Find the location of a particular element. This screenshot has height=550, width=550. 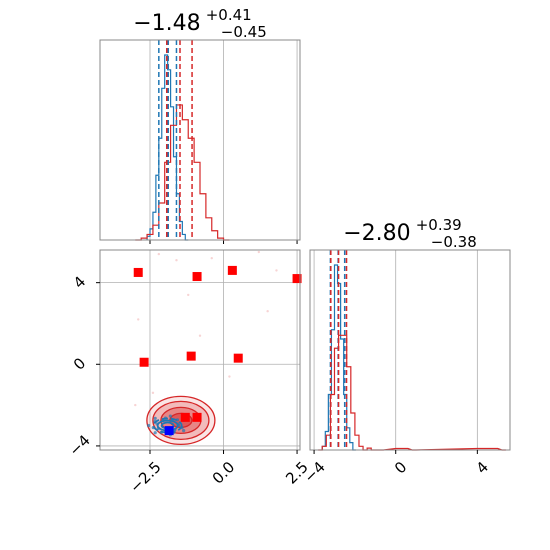

histogram-red-param1 is located at coordinates (182, 172).